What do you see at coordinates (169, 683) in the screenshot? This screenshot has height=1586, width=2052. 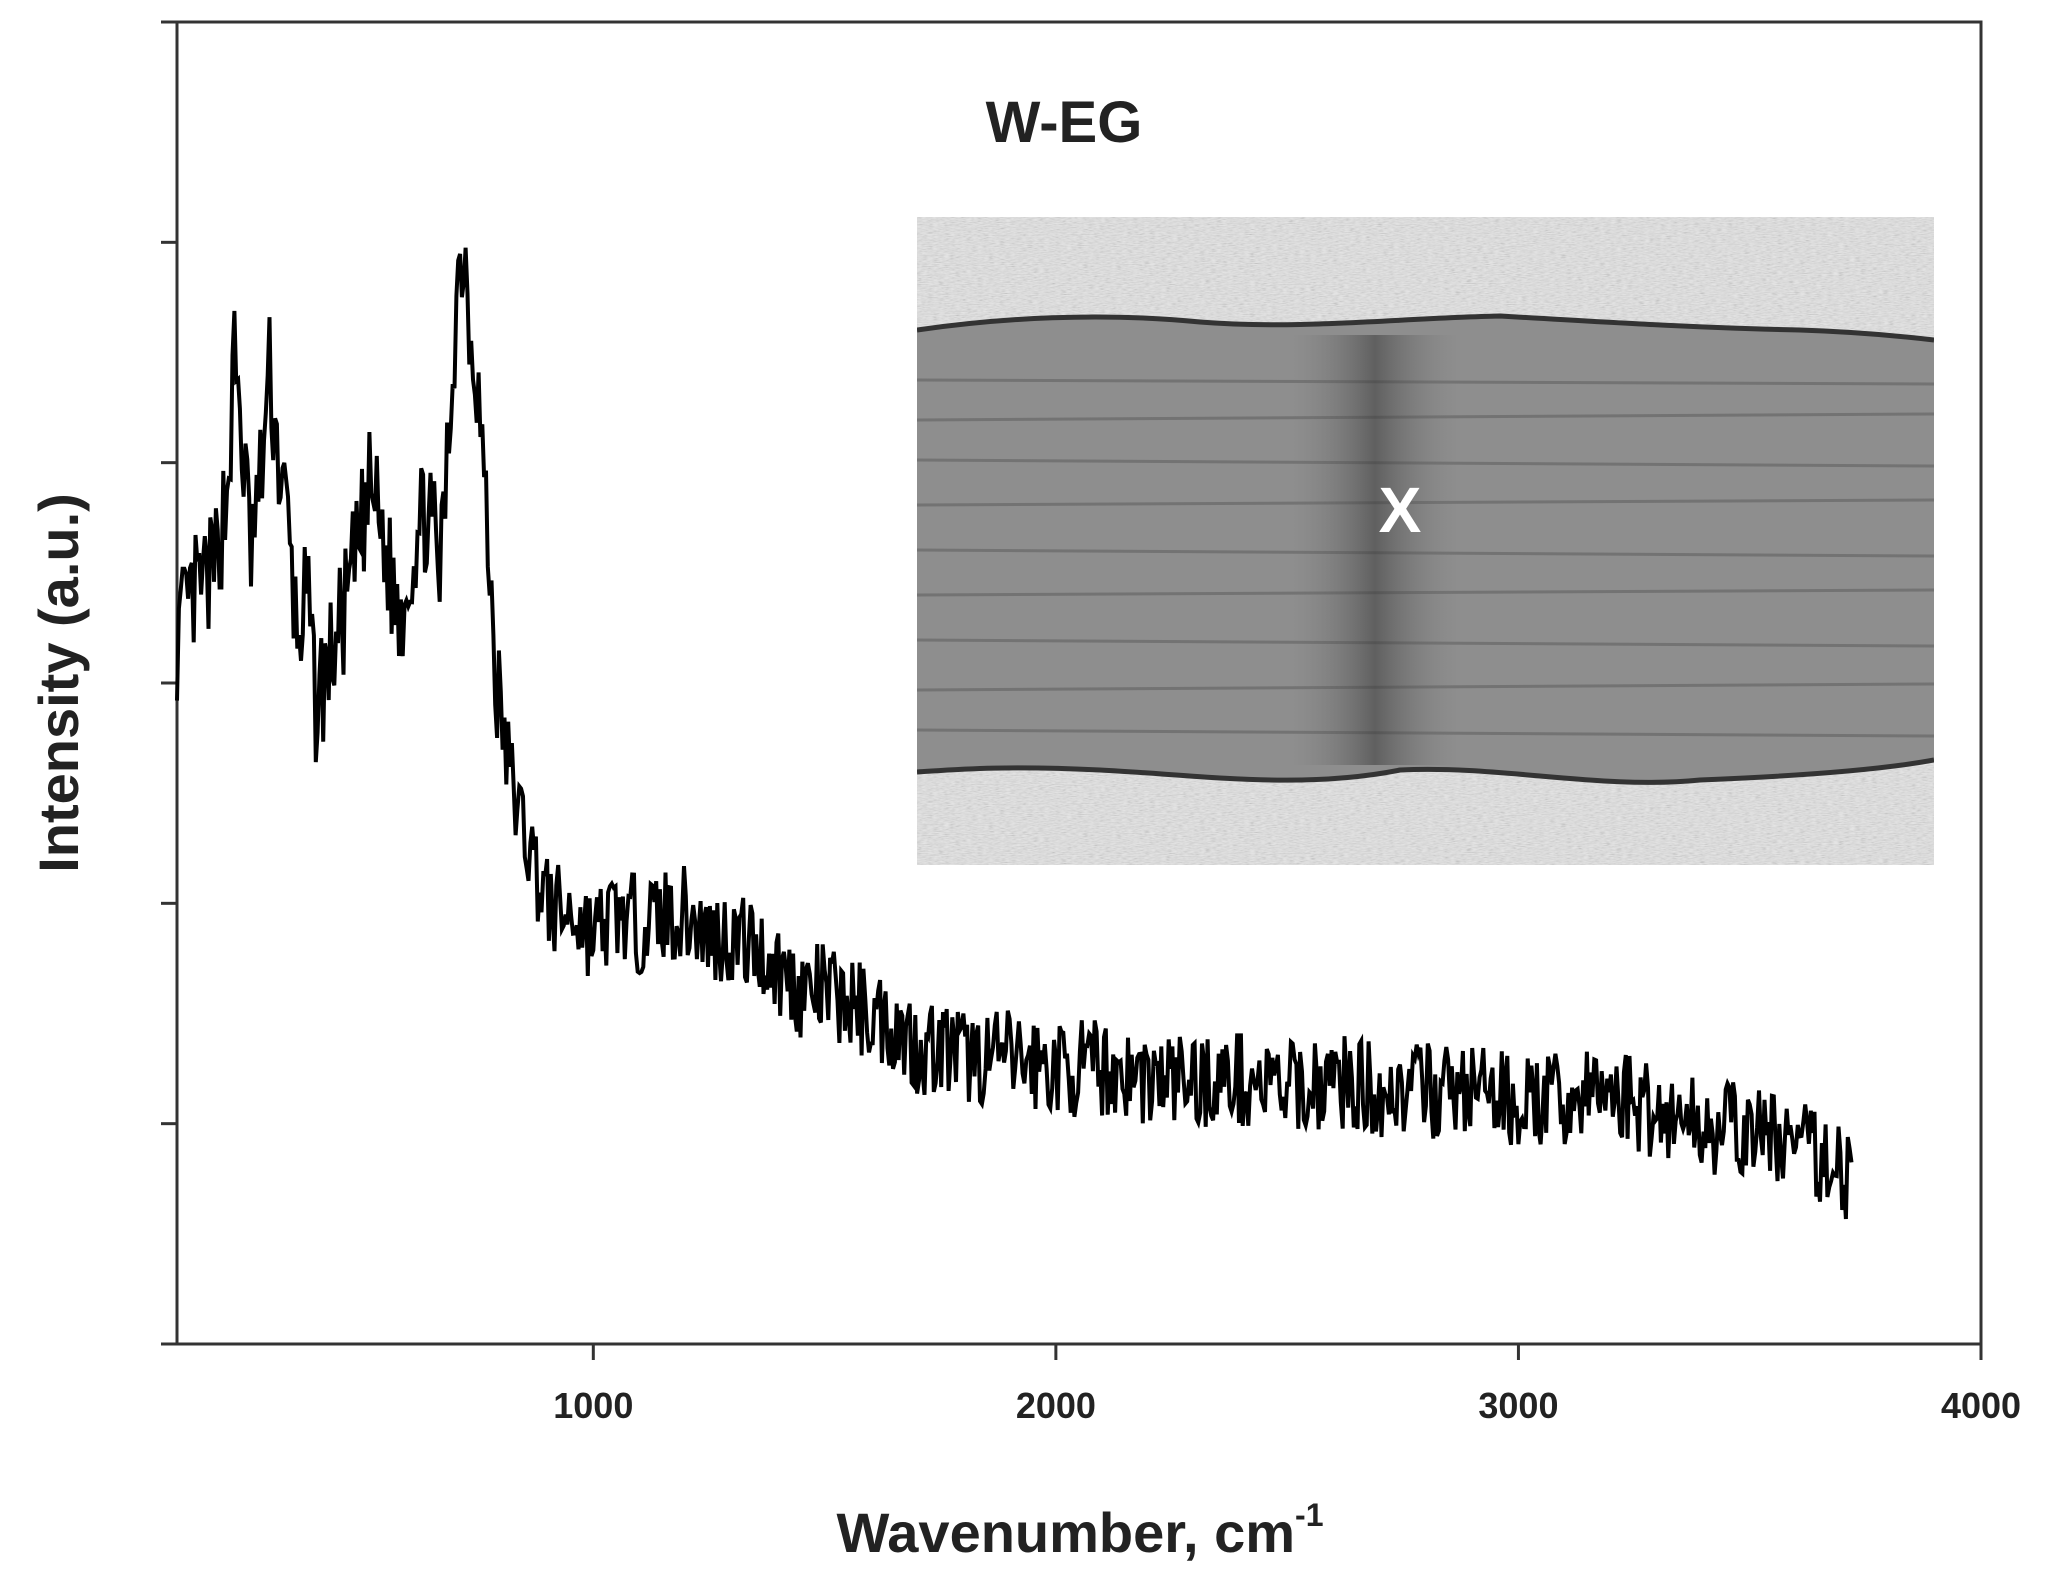 I see `y-axis-ticks` at bounding box center [169, 683].